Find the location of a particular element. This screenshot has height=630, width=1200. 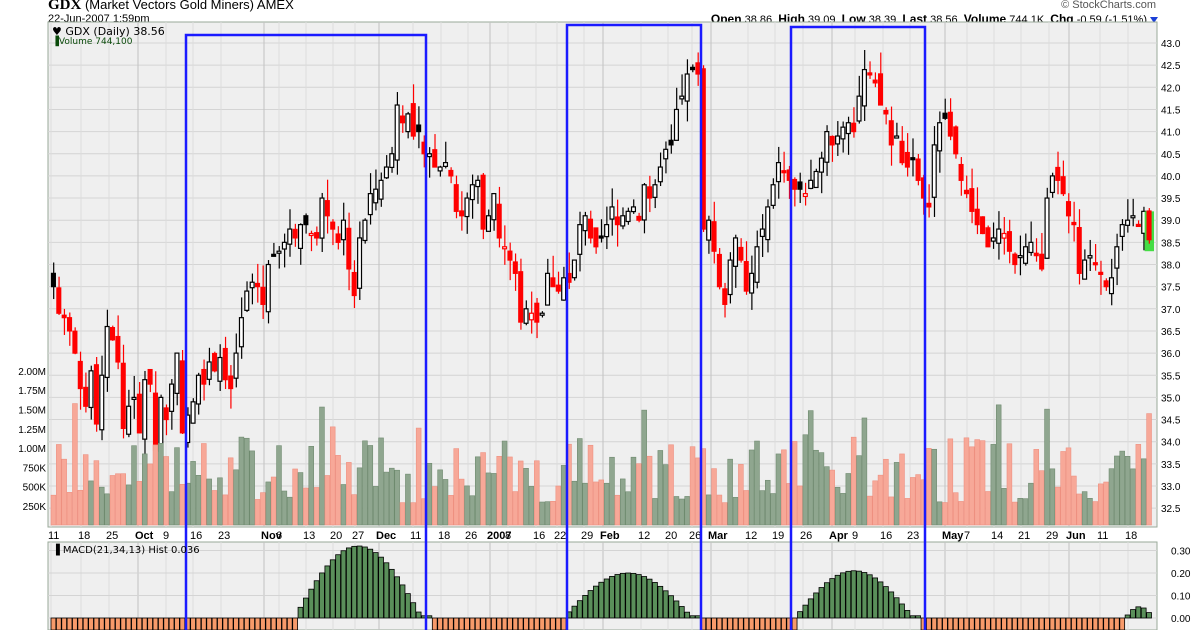

price-tick: 40.5 is located at coordinates (1171, 155).